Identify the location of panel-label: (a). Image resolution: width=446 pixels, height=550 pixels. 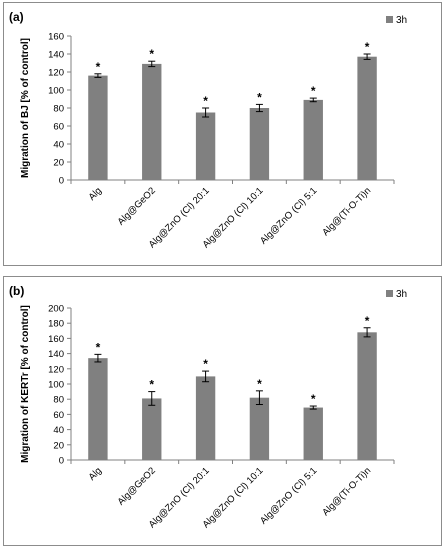
(16, 17).